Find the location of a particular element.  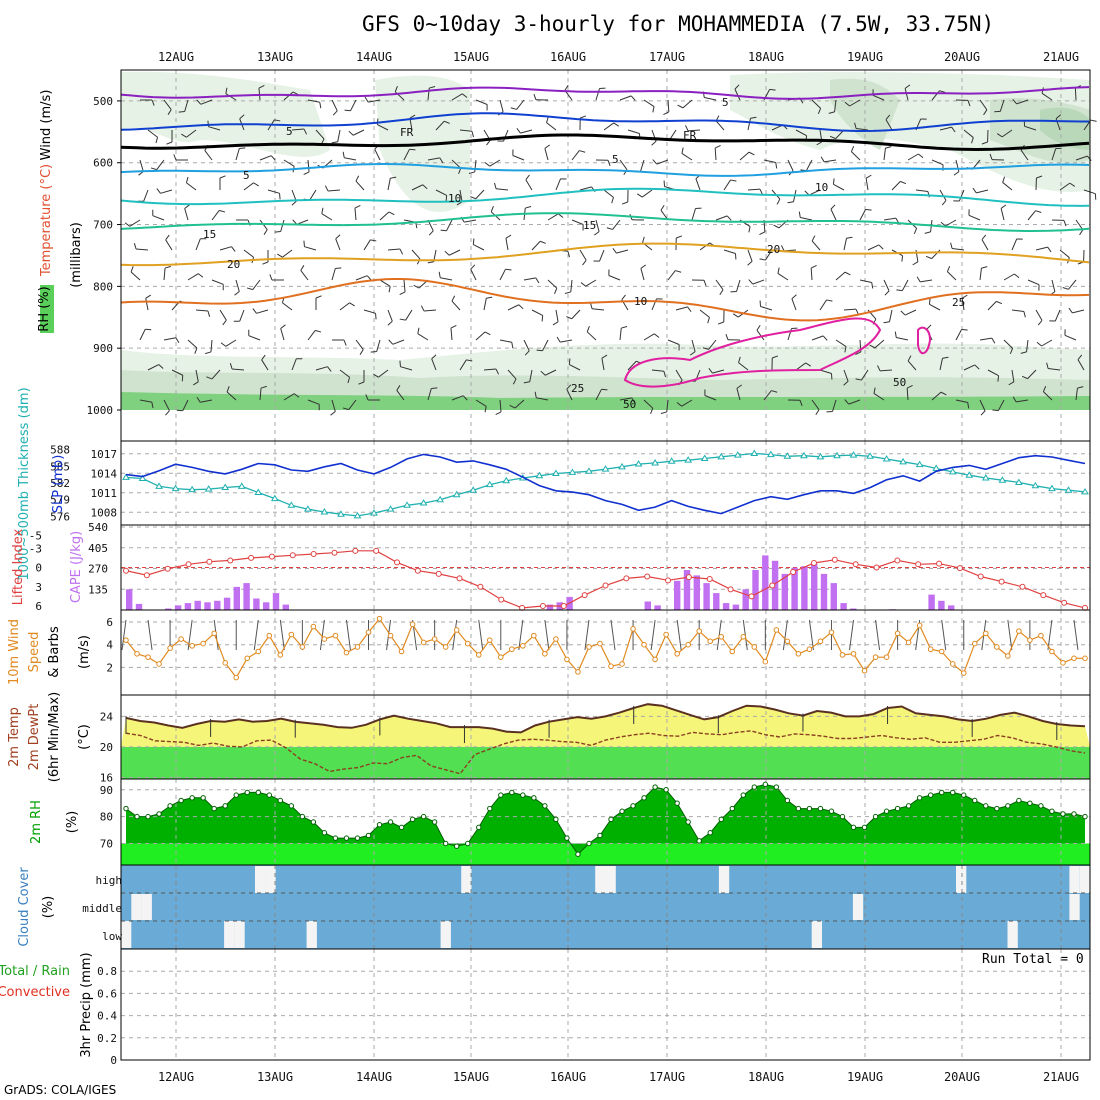

thickness-tick-label: 582 is located at coordinates (60, 483).